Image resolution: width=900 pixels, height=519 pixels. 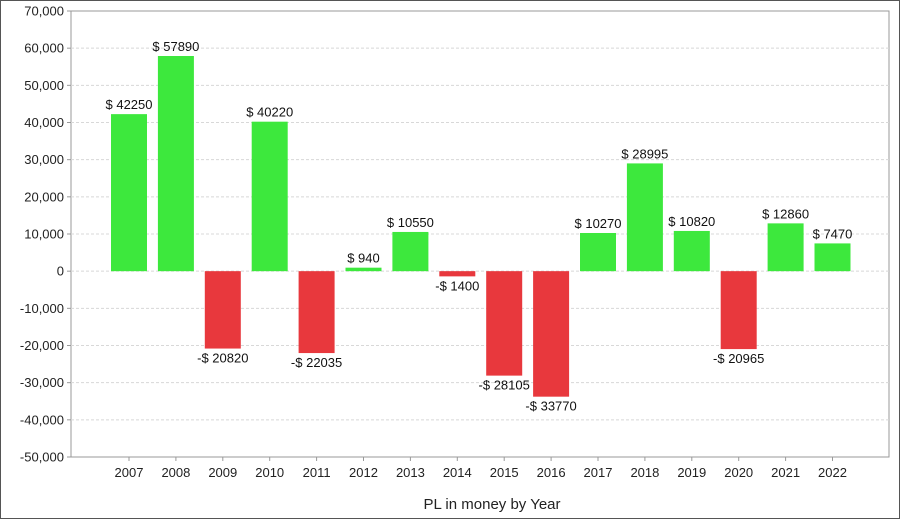 I want to click on bar-2022, so click(x=832, y=257).